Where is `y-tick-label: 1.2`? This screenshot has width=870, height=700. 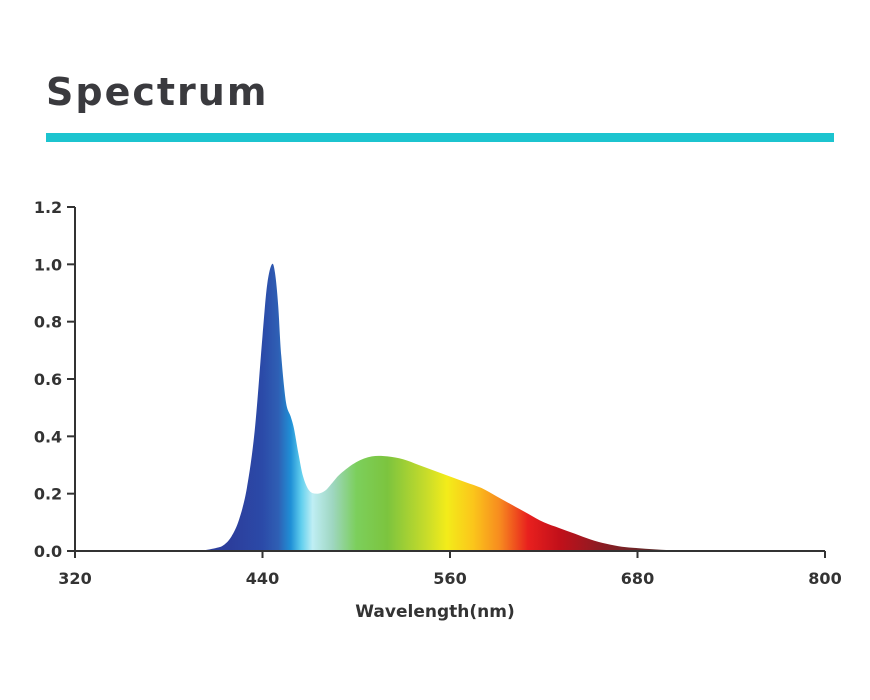
y-tick-label: 1.2 is located at coordinates (48, 207).